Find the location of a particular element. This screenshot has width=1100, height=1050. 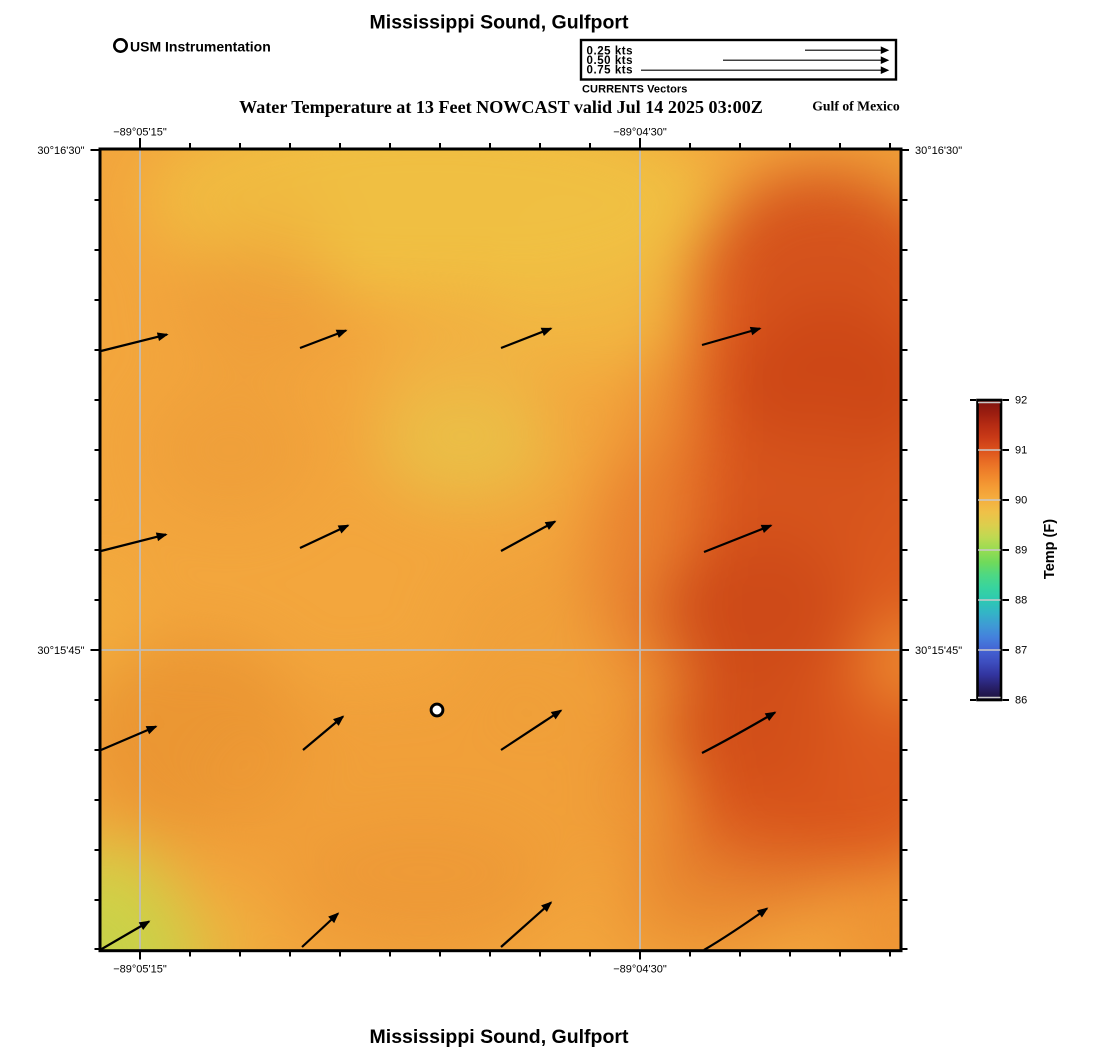

svg-text: 90 is located at coordinates (1021, 501).